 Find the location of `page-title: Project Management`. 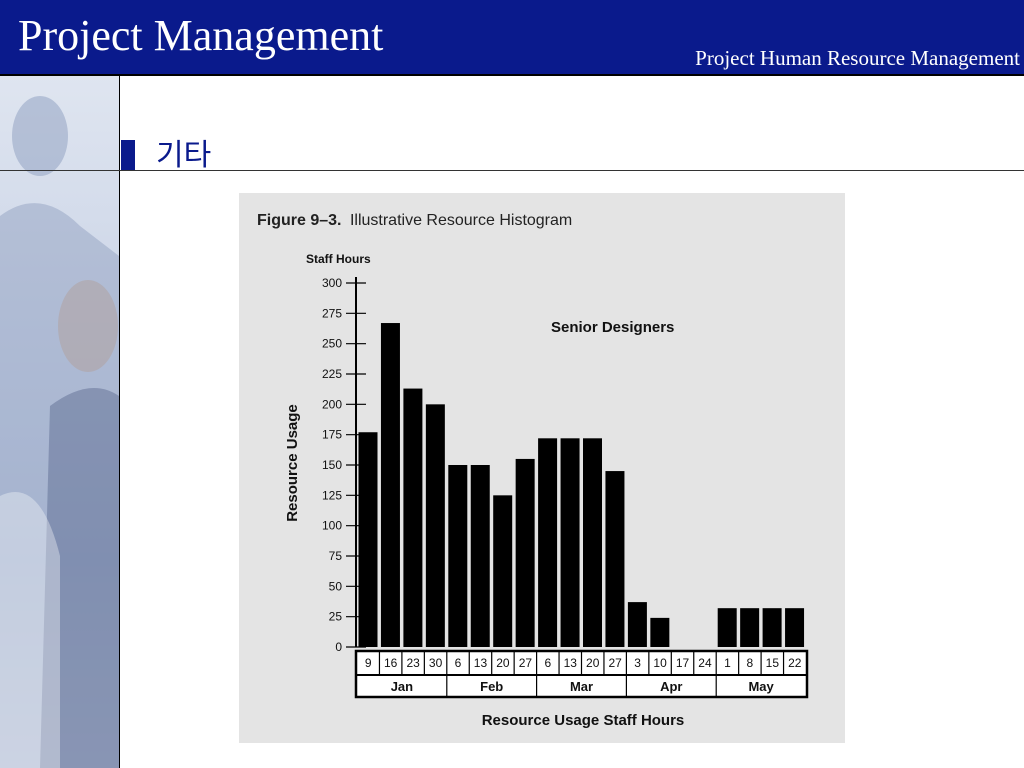

page-title: Project Management is located at coordinates (201, 35).